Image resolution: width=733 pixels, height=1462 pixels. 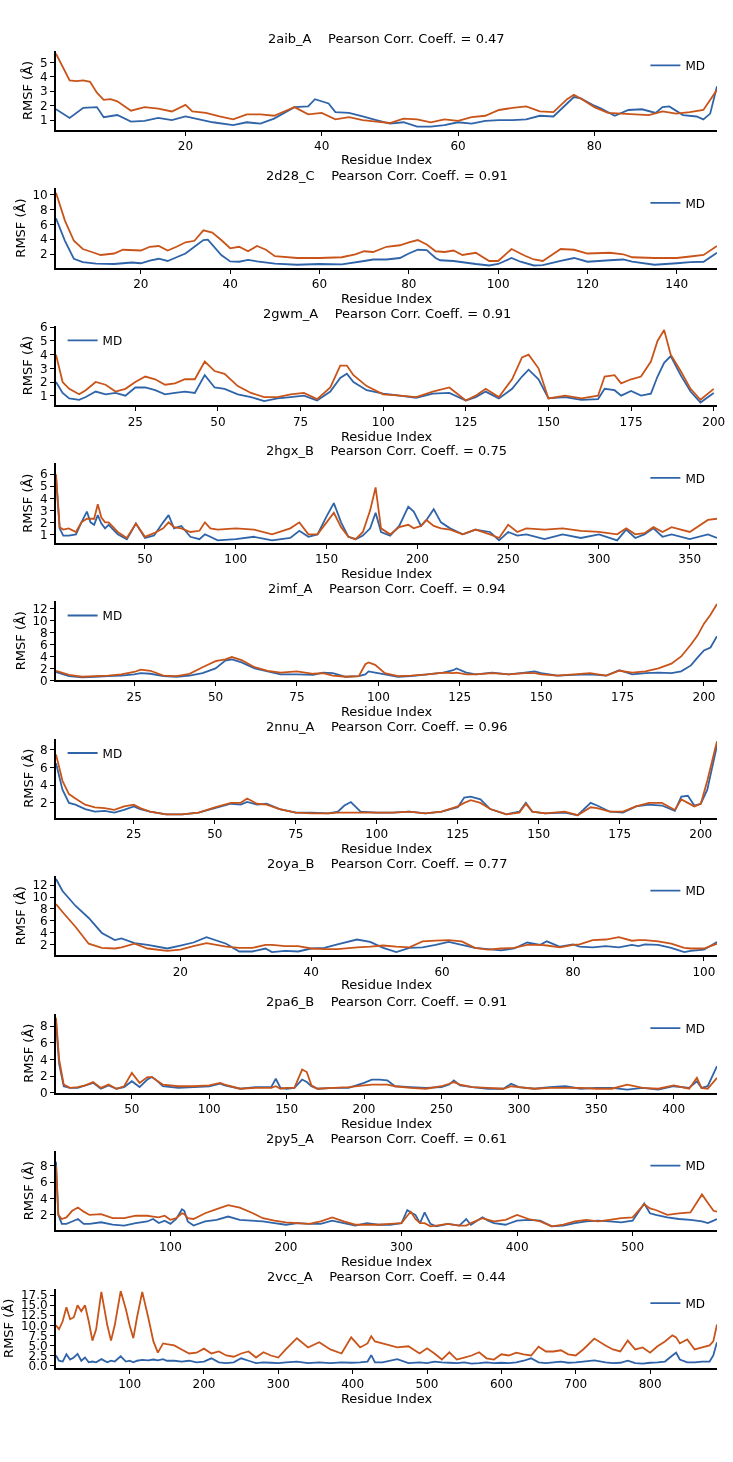 I want to click on x-tick-label: 40, so click(x=322, y=146).